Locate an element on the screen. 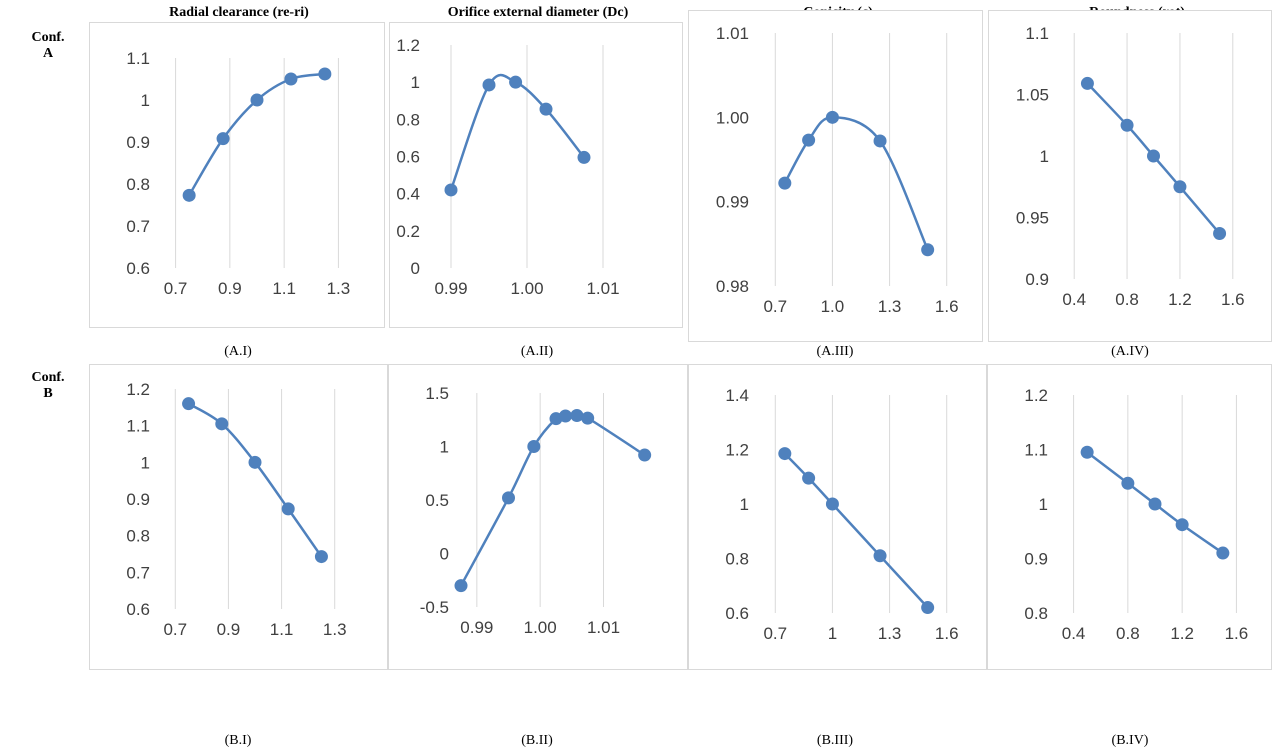 The image size is (1275, 752). y-tick-label-a-iii-1: 0.99 is located at coordinates (732, 202).